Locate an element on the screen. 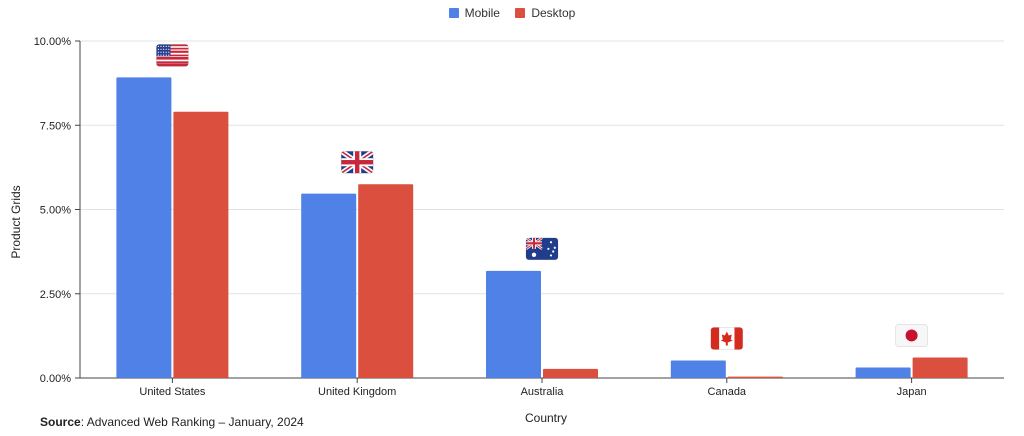 This screenshot has width=1024, height=436. bar-desktop-australia is located at coordinates (570, 373).